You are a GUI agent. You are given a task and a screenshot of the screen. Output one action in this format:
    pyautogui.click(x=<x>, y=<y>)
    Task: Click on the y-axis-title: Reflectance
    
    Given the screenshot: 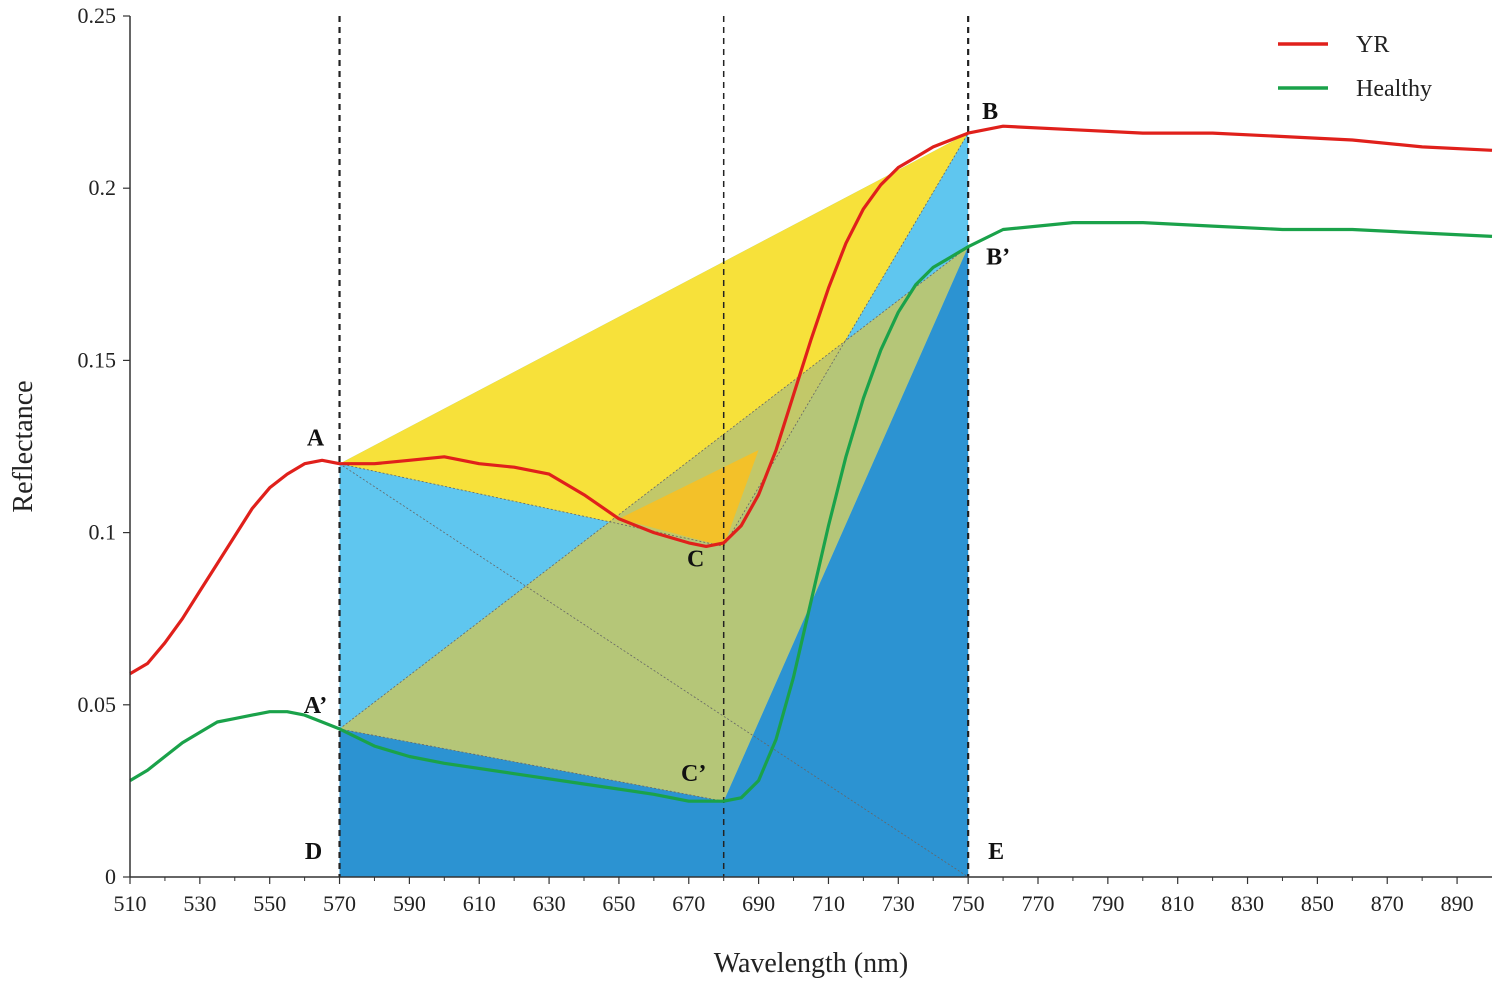 What is the action you would take?
    pyautogui.click(x=23, y=446)
    